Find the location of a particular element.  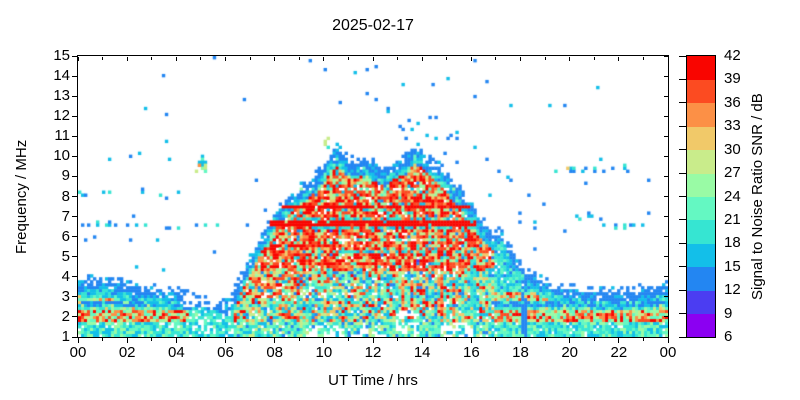

y-tick-label: 3 is located at coordinates (65, 296).